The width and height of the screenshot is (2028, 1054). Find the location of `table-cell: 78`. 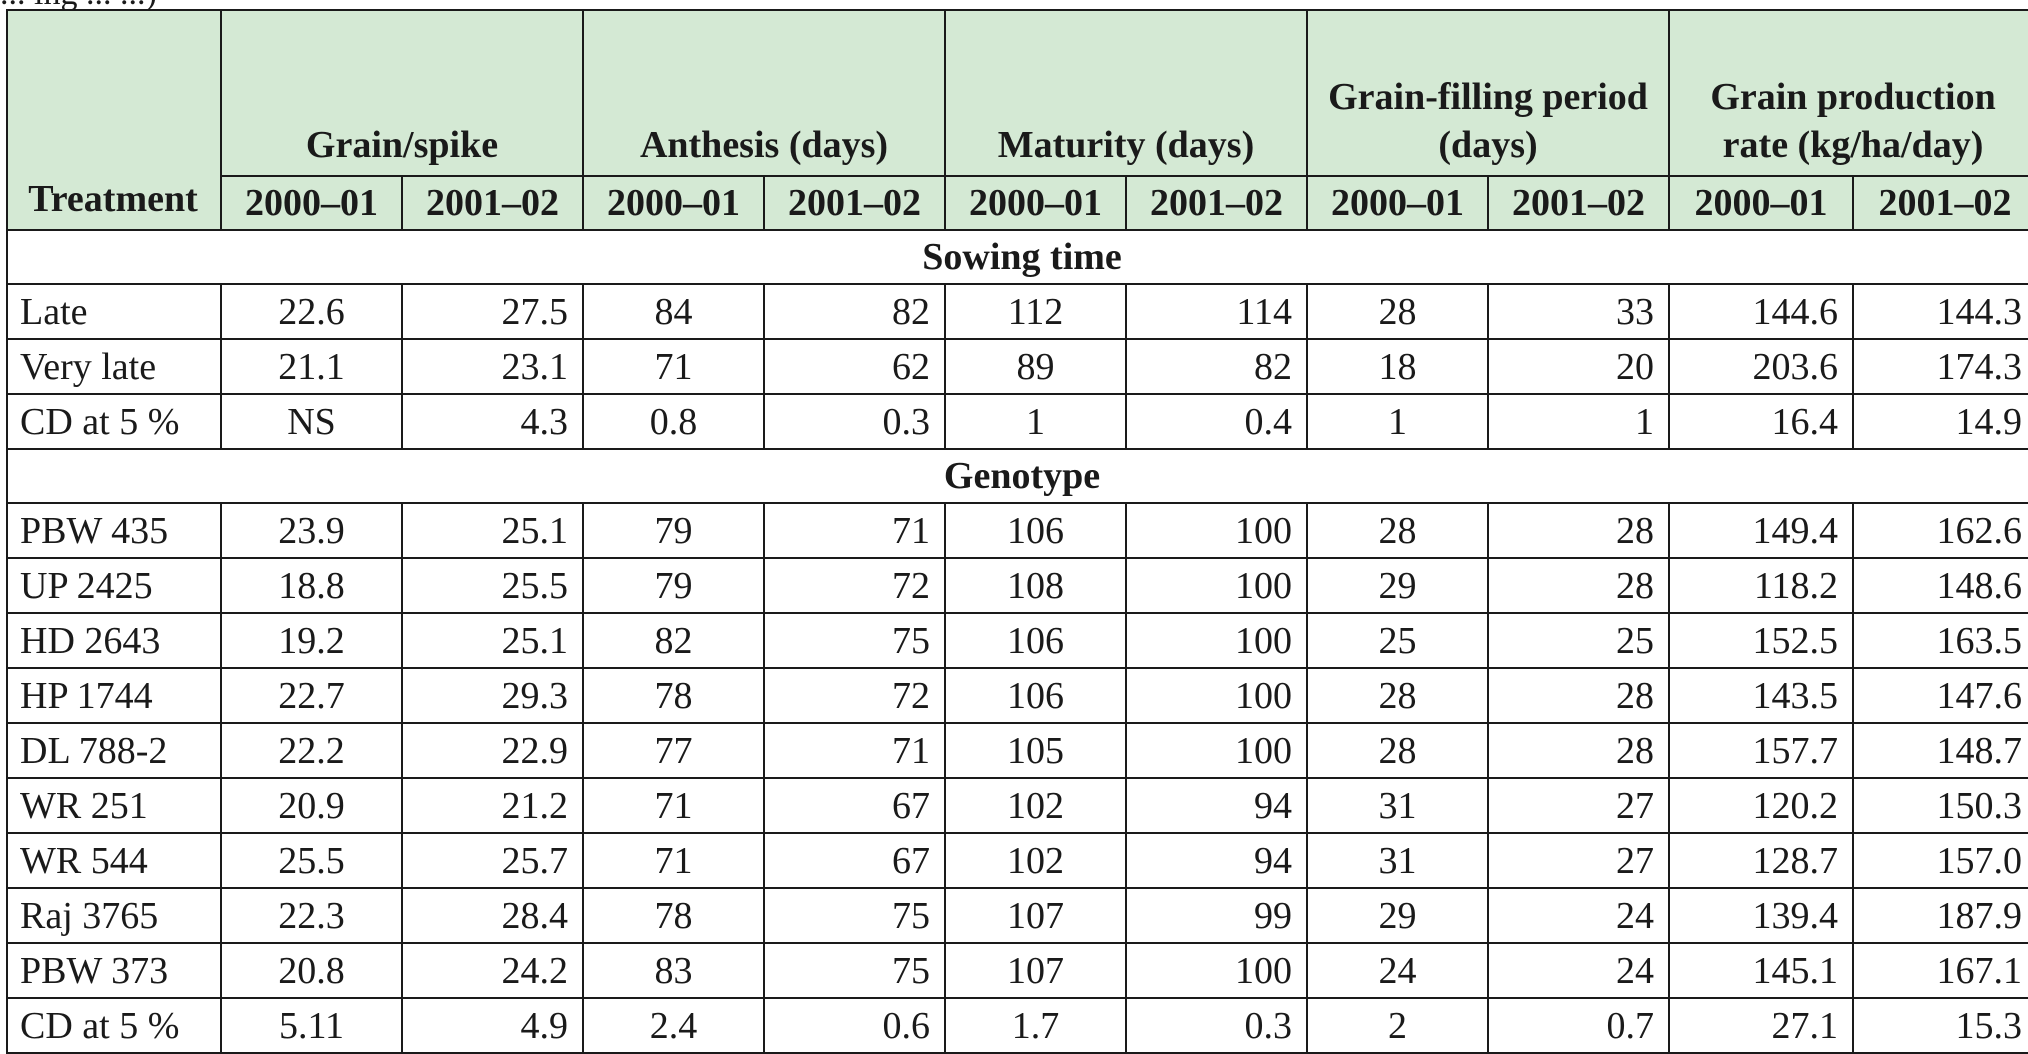

table-cell: 78 is located at coordinates (673, 915).